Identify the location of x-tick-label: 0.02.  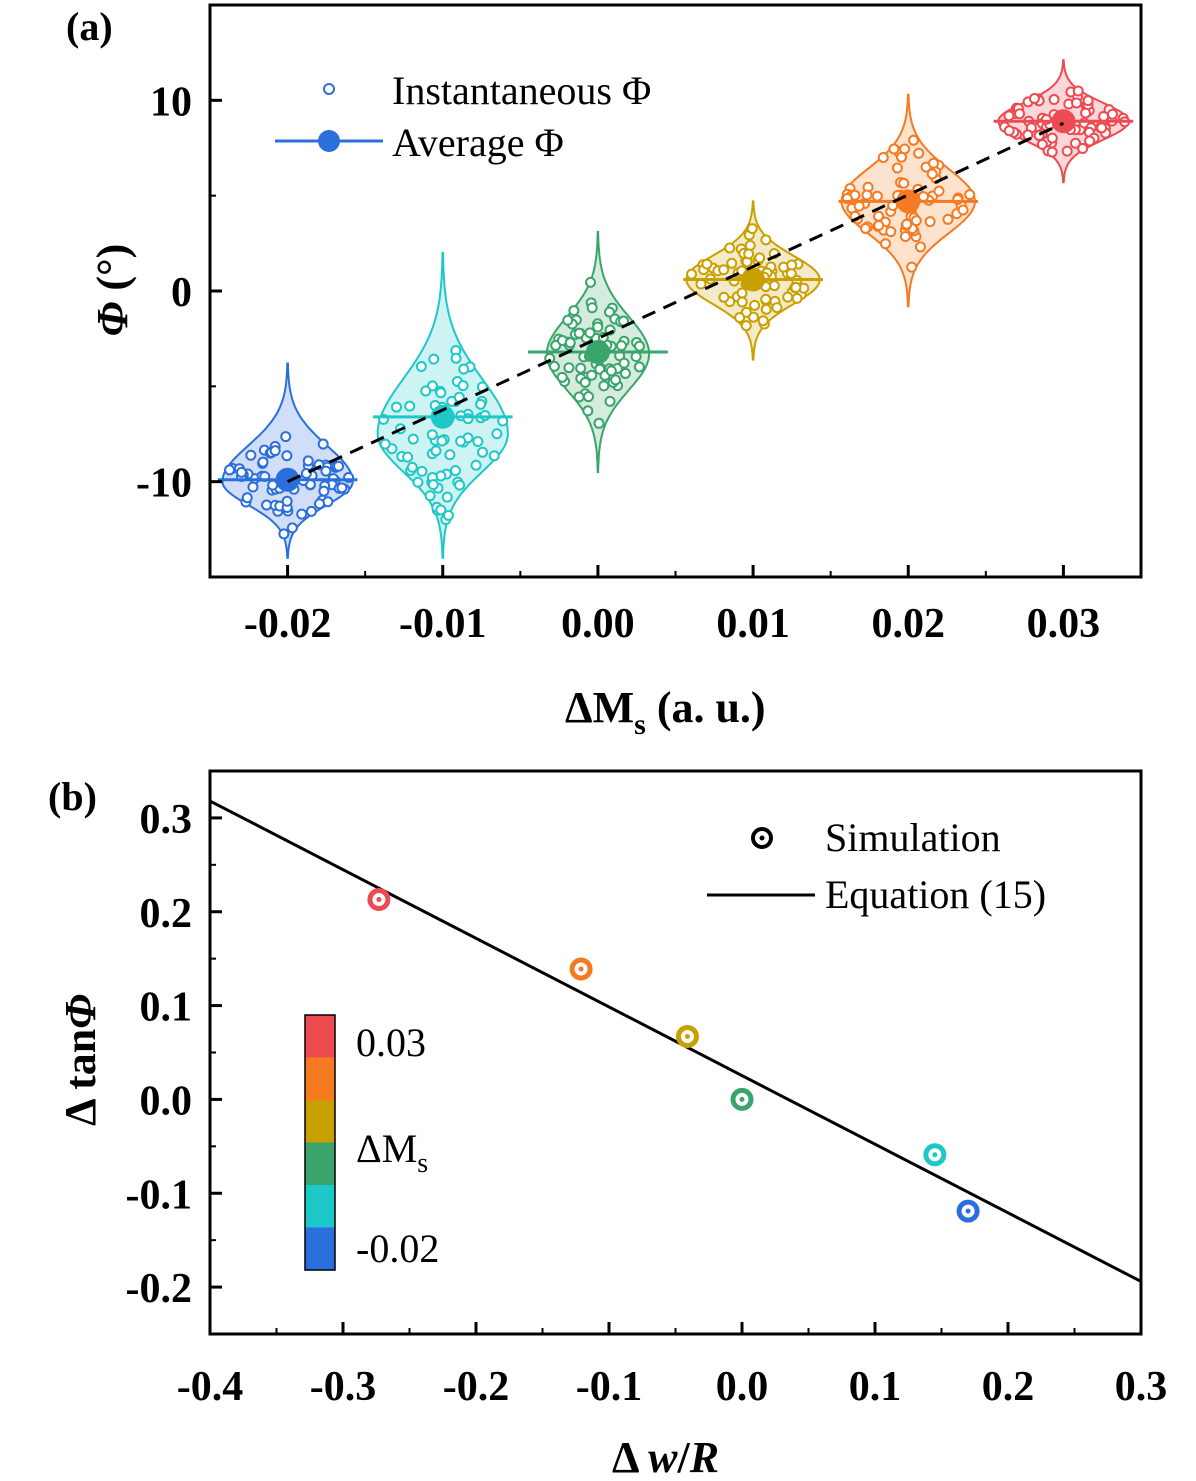
(909, 624).